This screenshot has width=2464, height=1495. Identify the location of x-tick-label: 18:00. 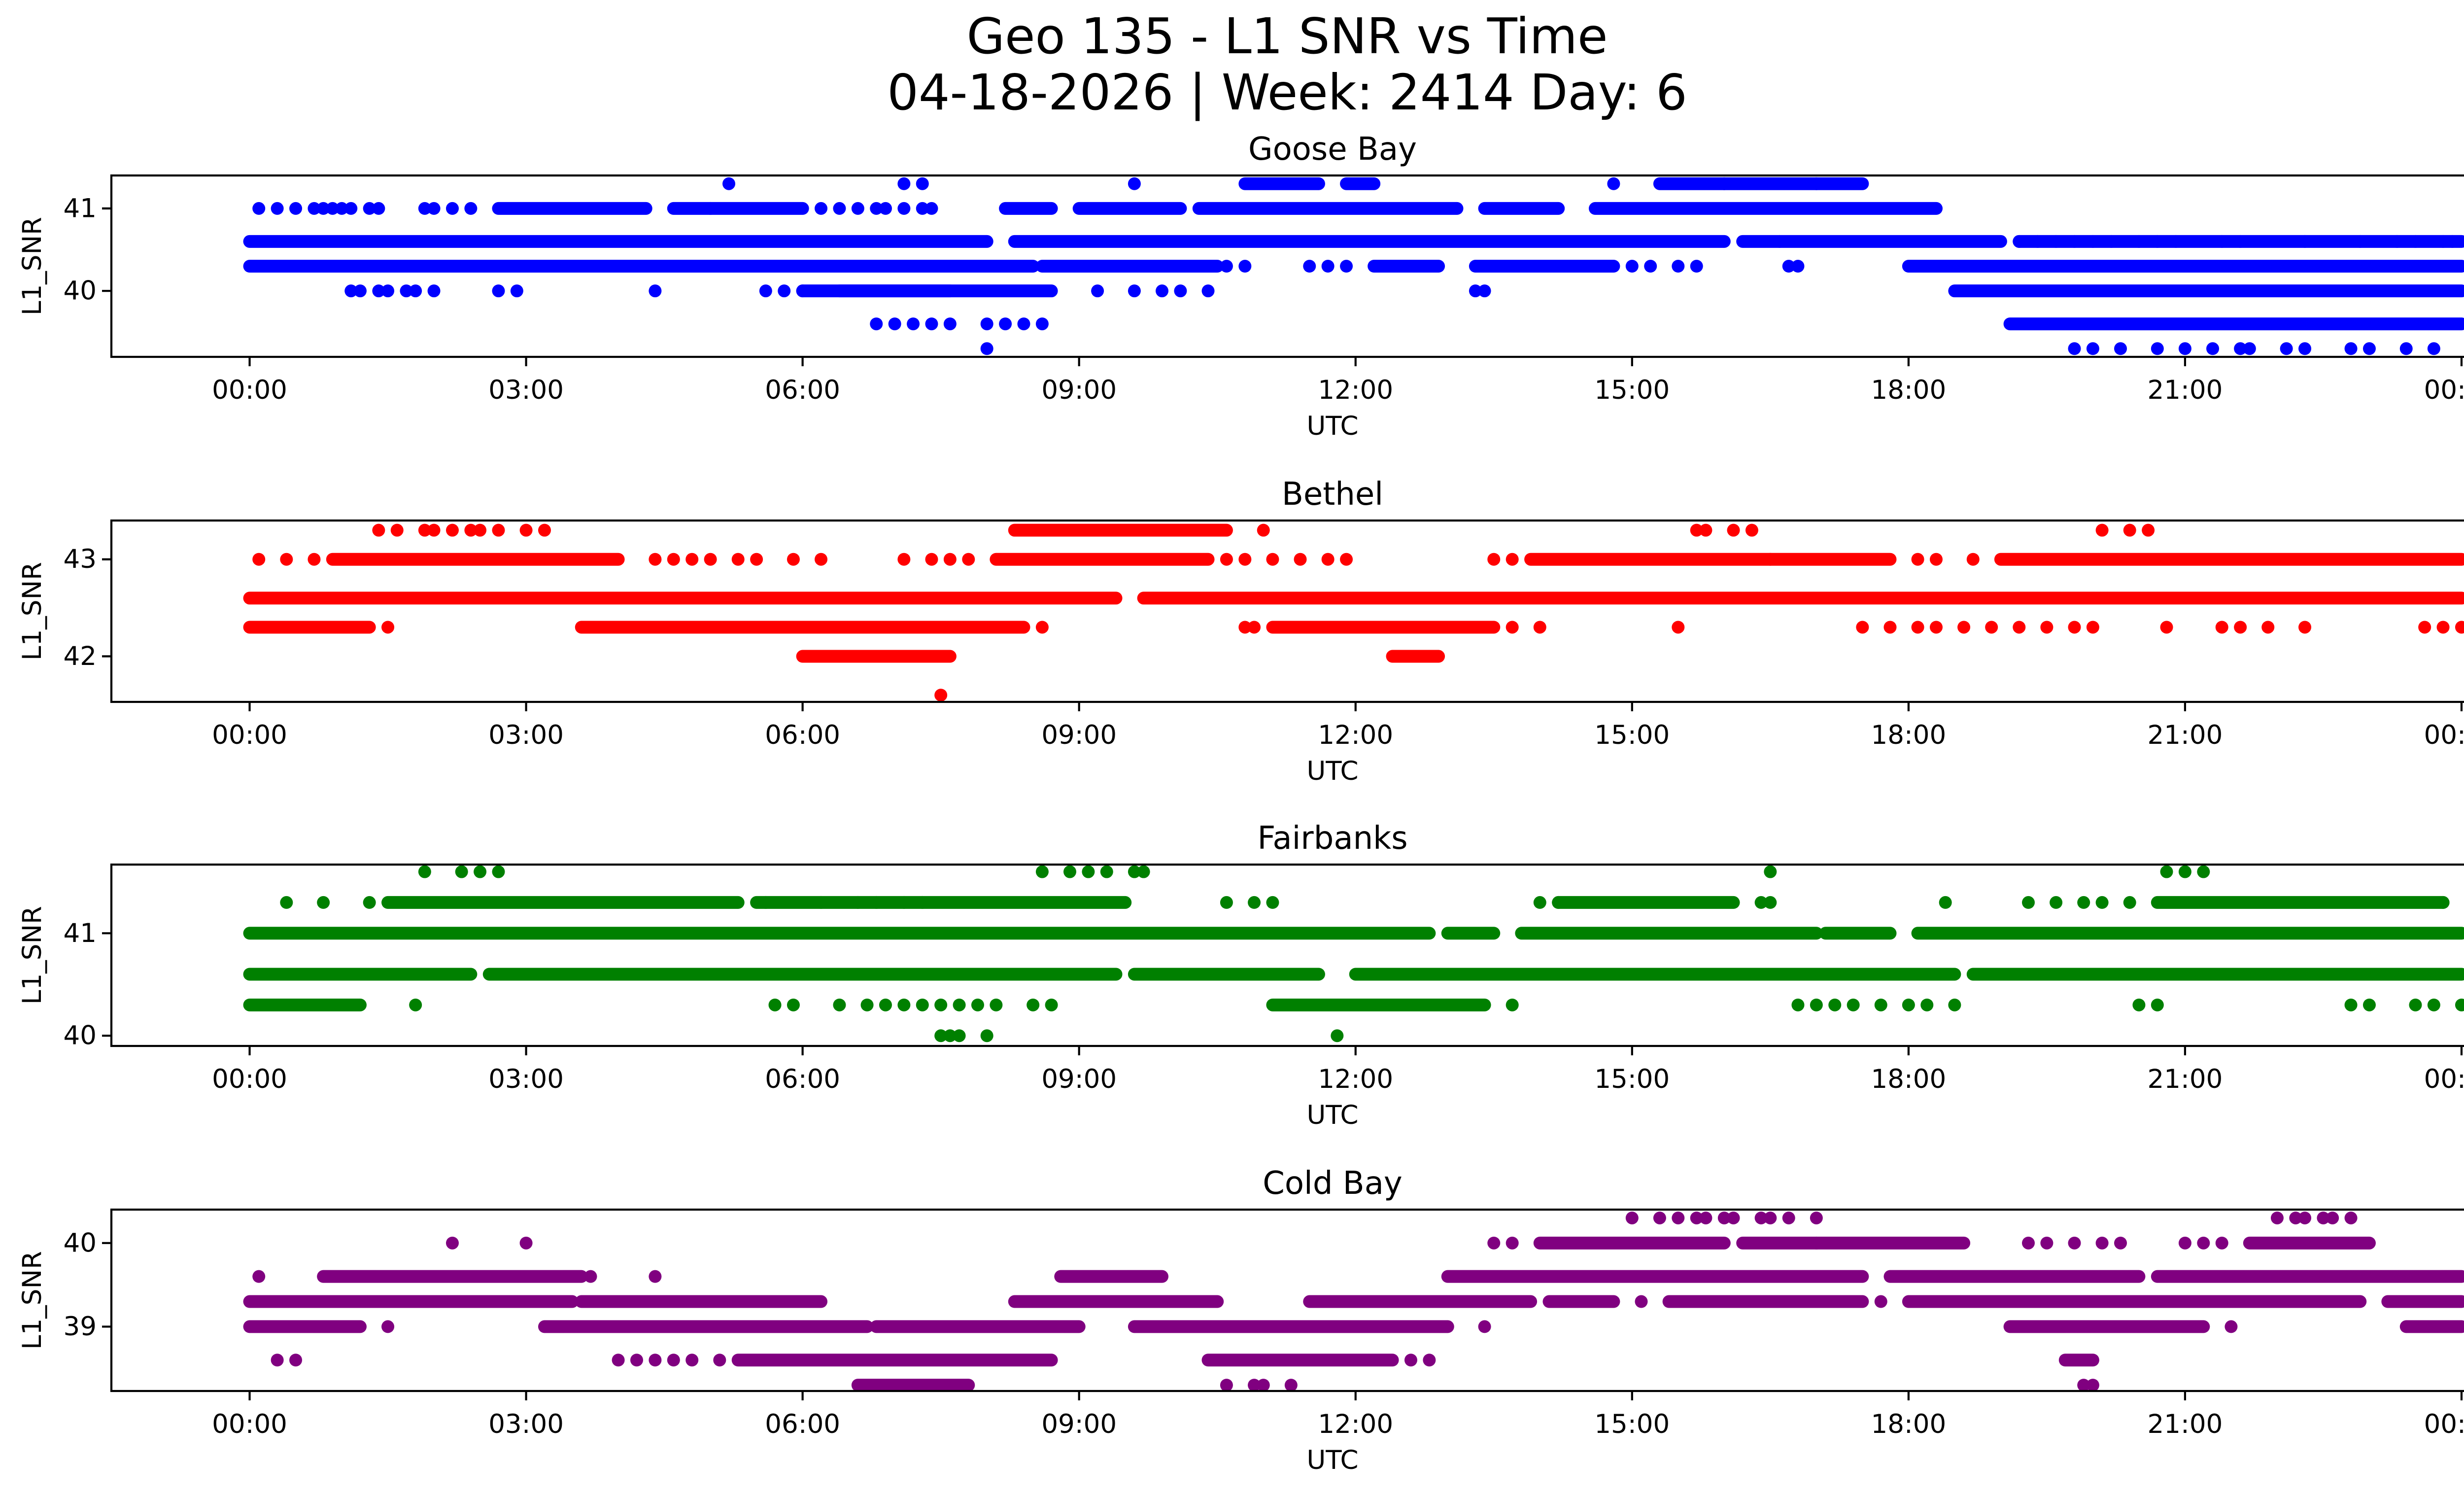
(1908, 735).